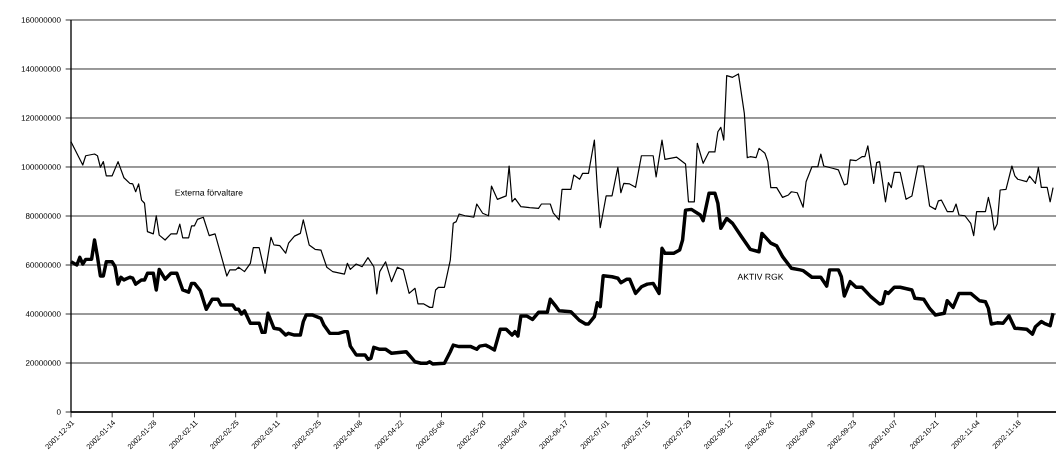 This screenshot has width=1056, height=475. Describe the element at coordinates (209, 192) in the screenshot. I see `text: Externa förvaltare` at that location.